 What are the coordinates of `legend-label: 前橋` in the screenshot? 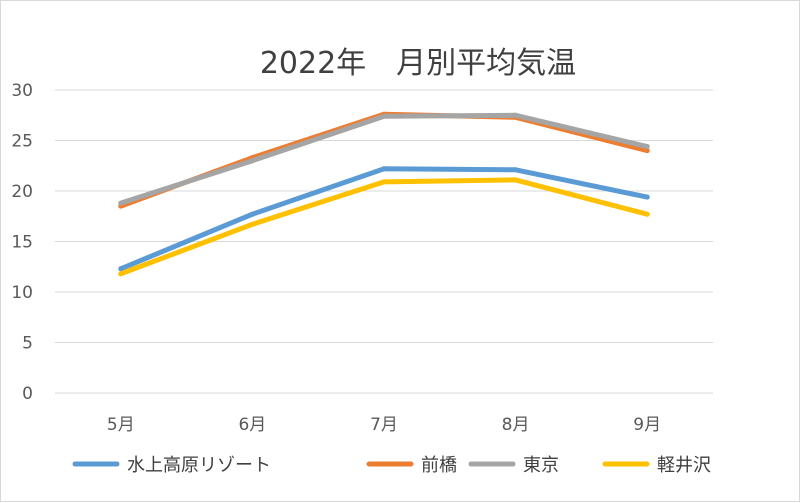 It's located at (439, 465).